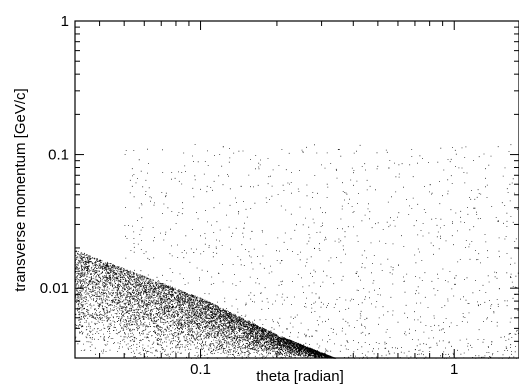  Describe the element at coordinates (454, 369) in the screenshot. I see `x-tick-label: 1` at that location.